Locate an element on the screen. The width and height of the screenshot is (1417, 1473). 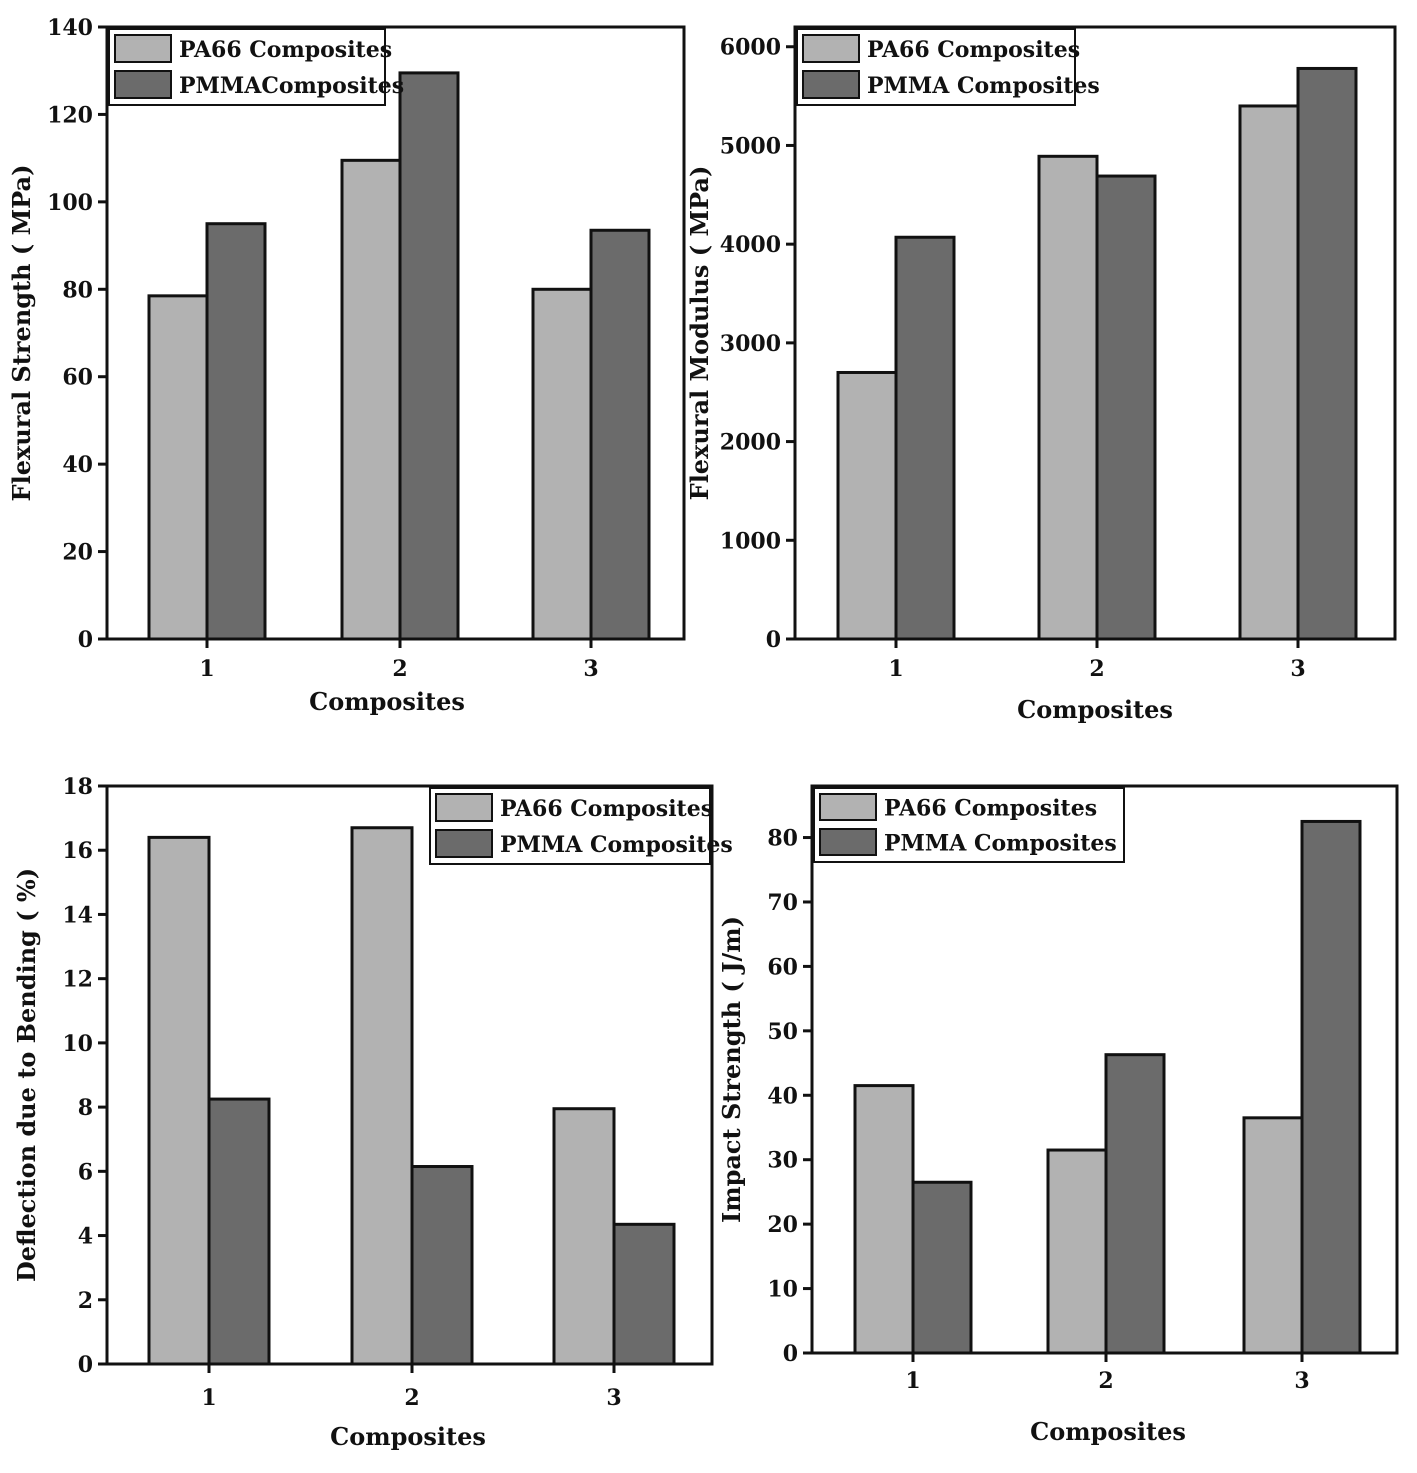
y-tick-label: 6000 is located at coordinates (750, 48).